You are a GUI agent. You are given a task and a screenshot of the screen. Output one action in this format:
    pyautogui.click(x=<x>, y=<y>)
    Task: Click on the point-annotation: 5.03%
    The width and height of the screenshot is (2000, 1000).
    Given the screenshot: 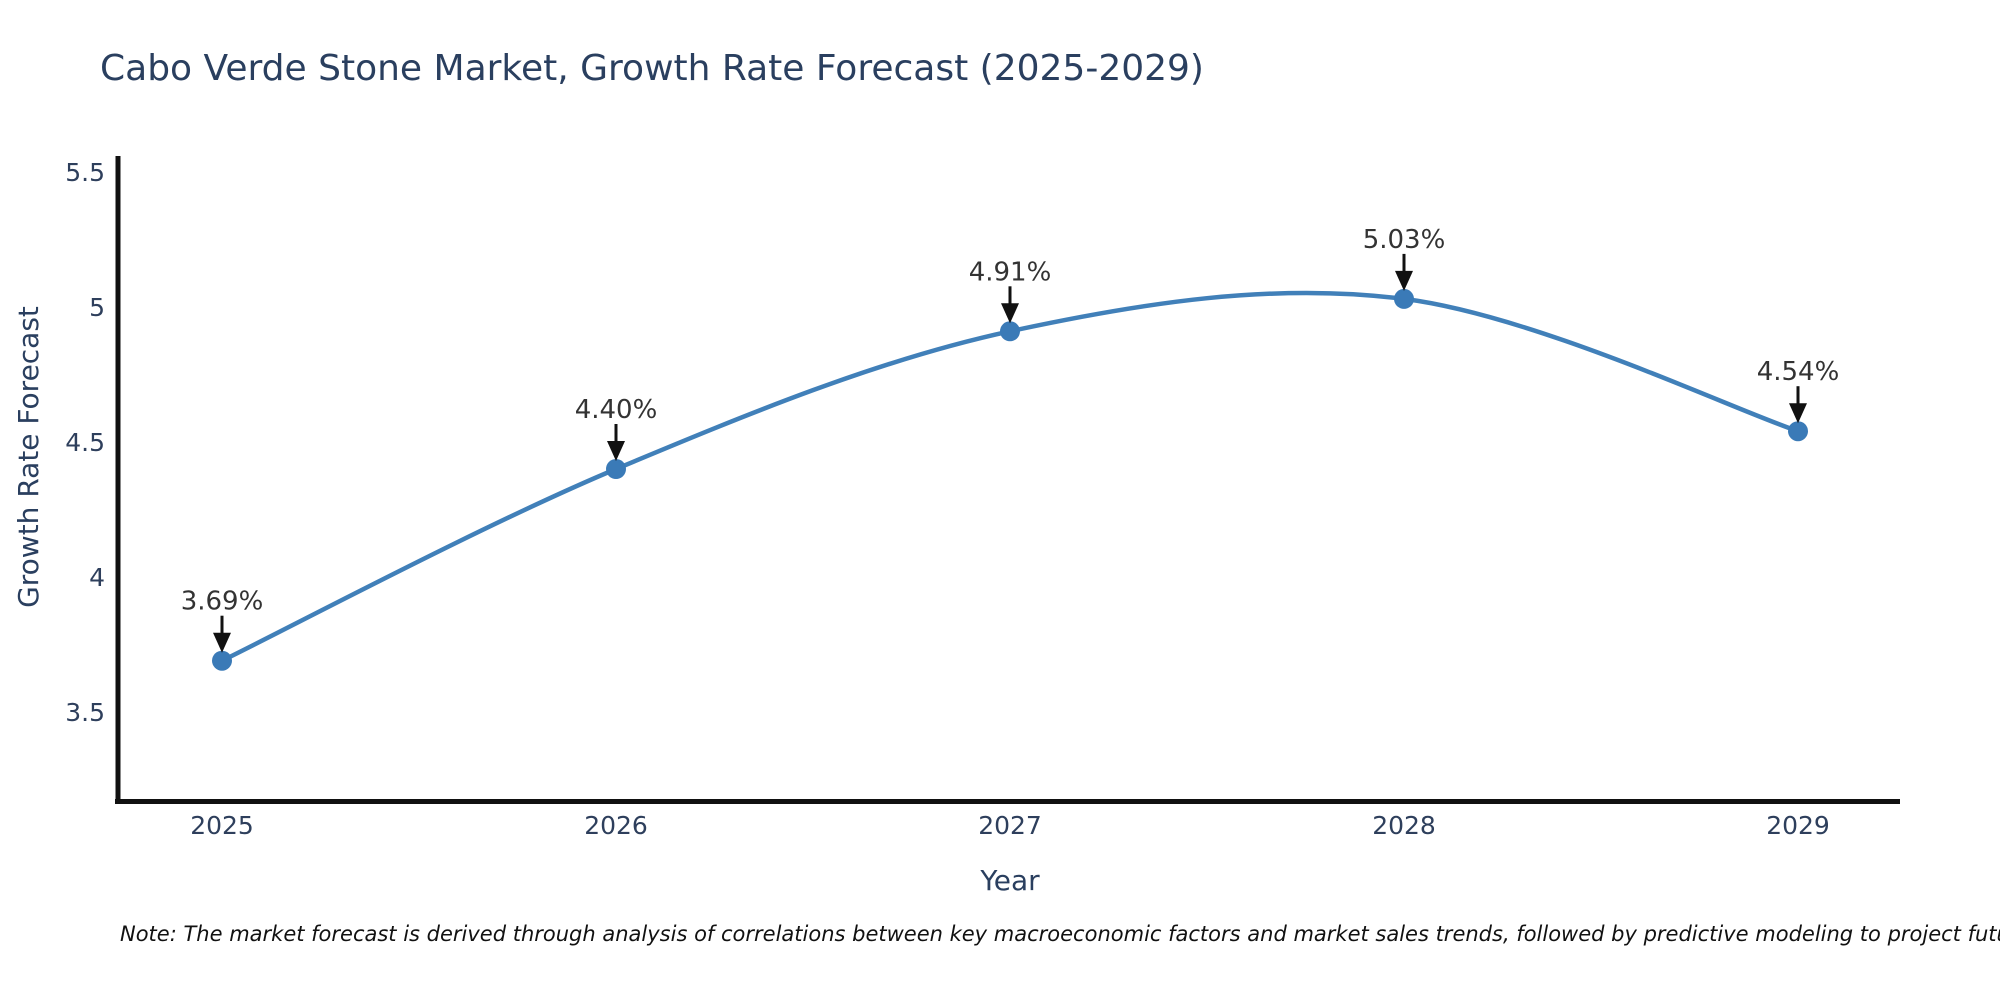 What is the action you would take?
    pyautogui.click(x=1404, y=258)
    